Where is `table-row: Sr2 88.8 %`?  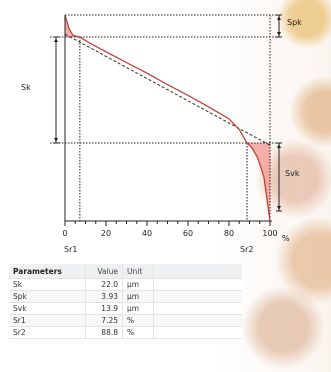
table-row: Sr2 88.8 % is located at coordinates (125, 332).